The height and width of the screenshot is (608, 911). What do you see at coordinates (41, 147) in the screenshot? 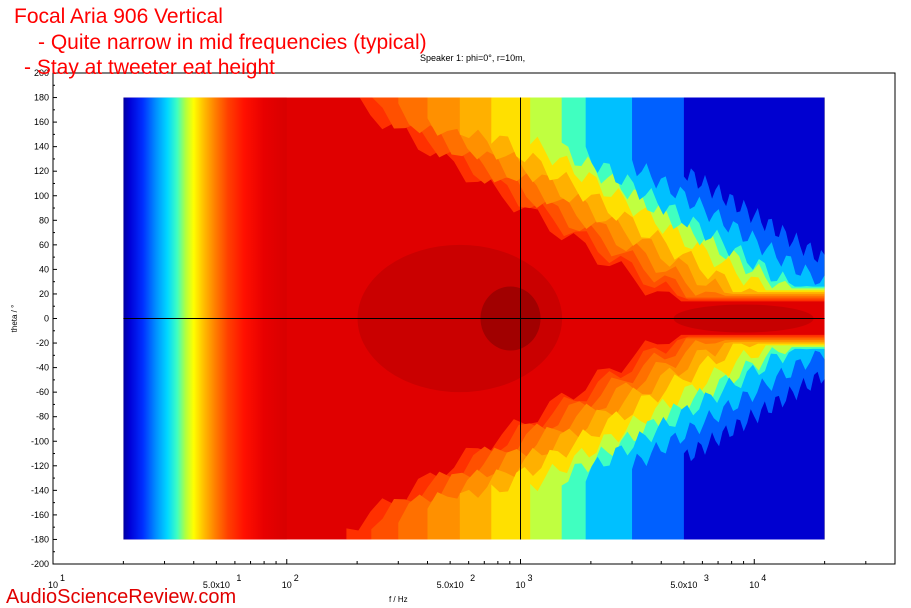
I see `y-tick-label: 140` at bounding box center [41, 147].